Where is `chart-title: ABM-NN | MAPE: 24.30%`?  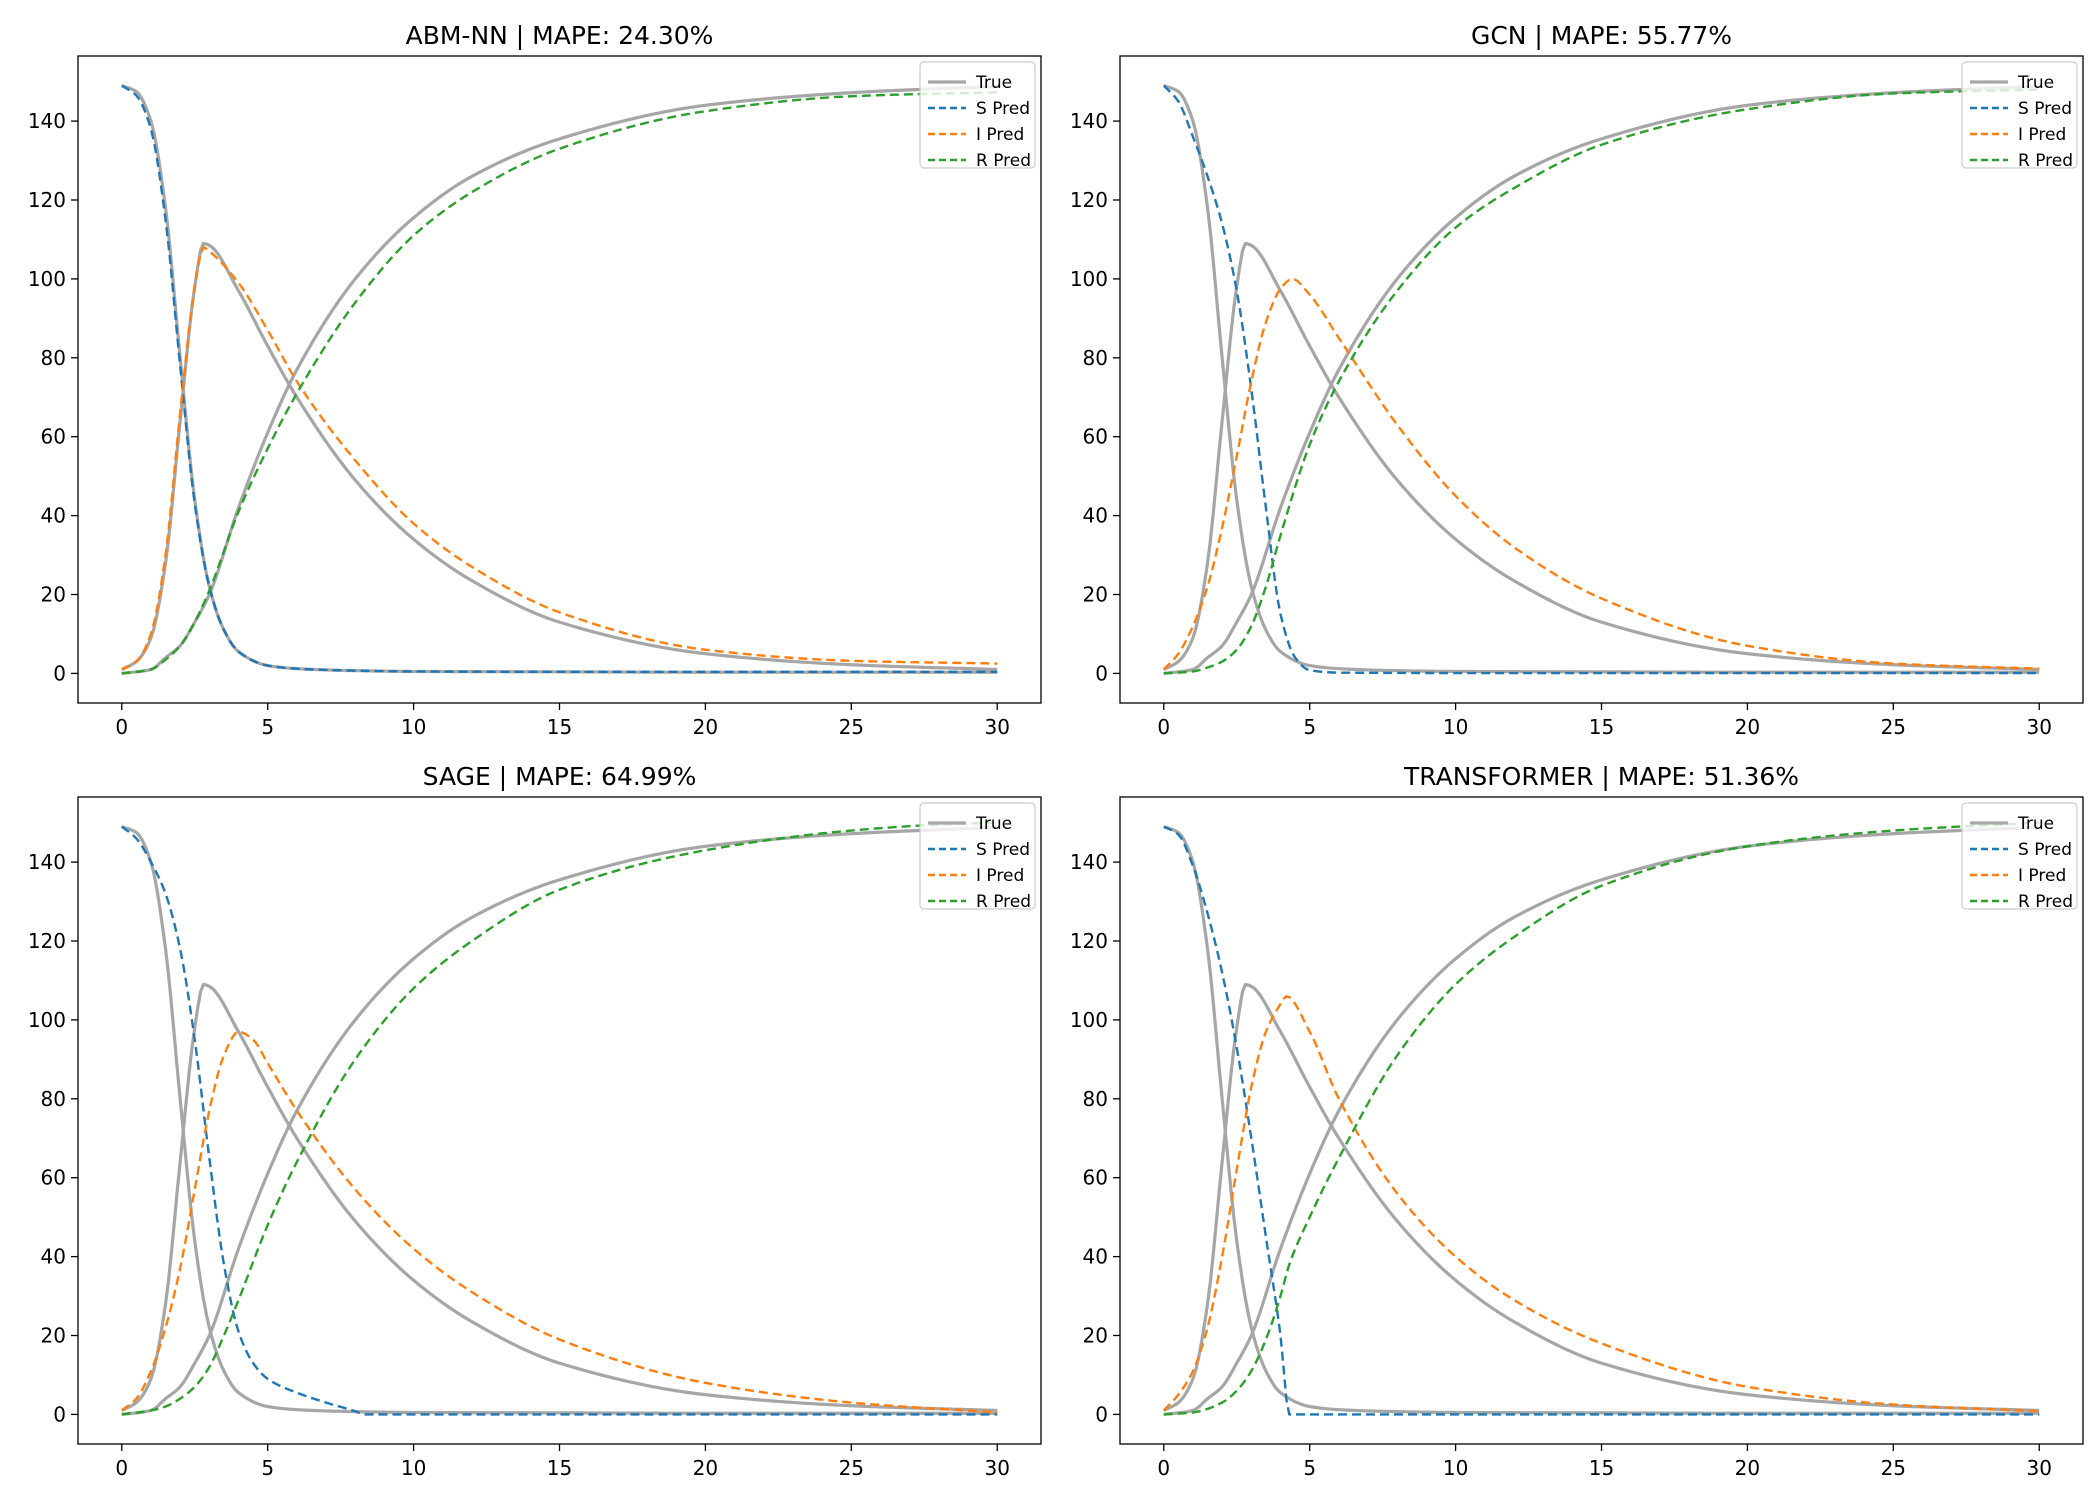 chart-title: ABM-NN | MAPE: 24.30% is located at coordinates (560, 35).